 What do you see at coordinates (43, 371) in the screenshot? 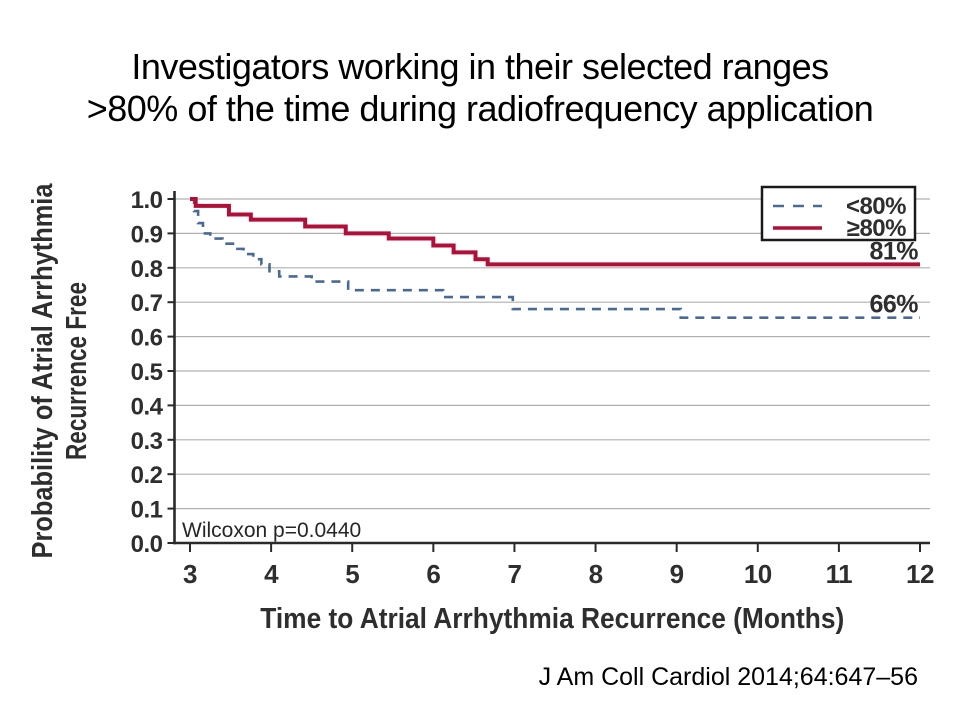
I see `y-axis-title-line1: Probability of Atrial Arrhythmia` at bounding box center [43, 371].